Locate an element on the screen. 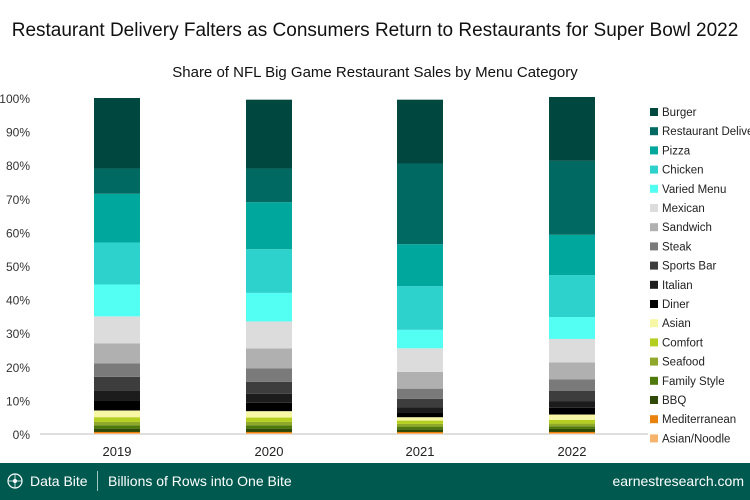  x-tick-label: 2021 is located at coordinates (420, 451).